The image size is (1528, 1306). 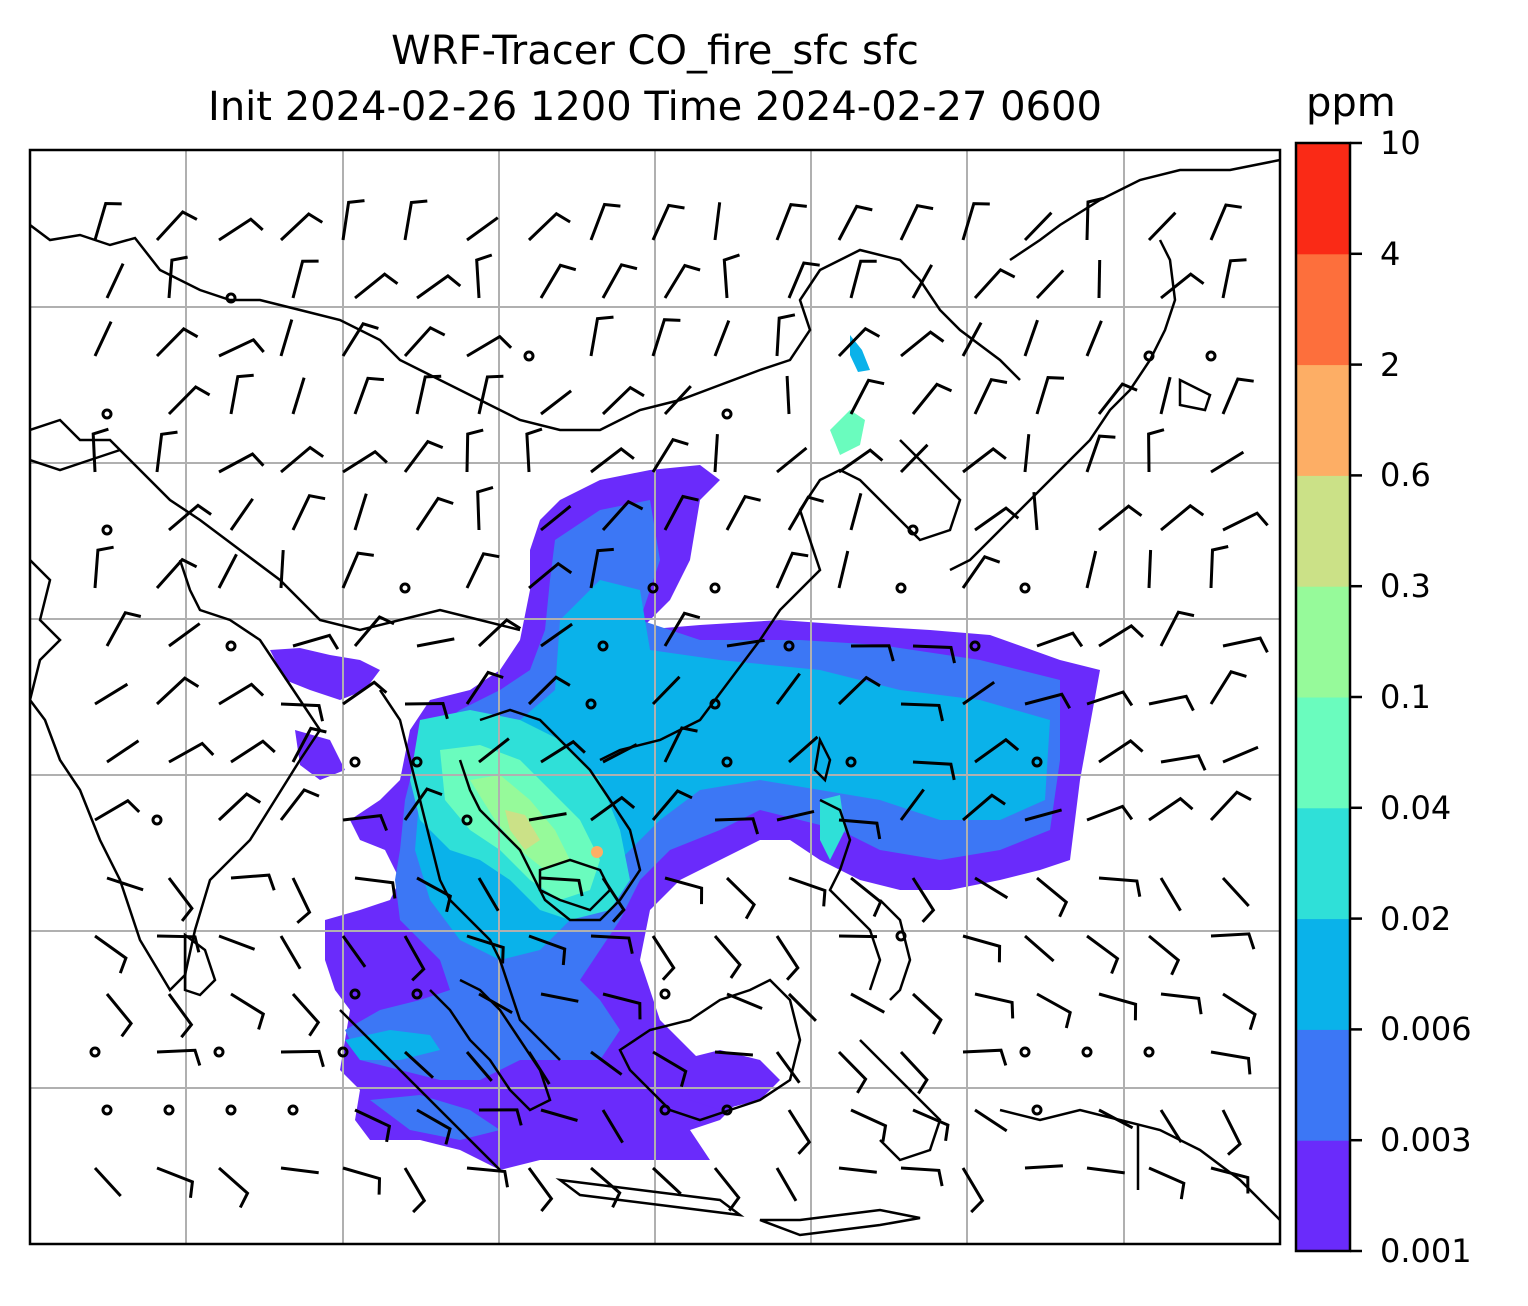 What do you see at coordinates (1405, 697) in the screenshot?
I see `colorbar-tick-label: 0.1` at bounding box center [1405, 697].